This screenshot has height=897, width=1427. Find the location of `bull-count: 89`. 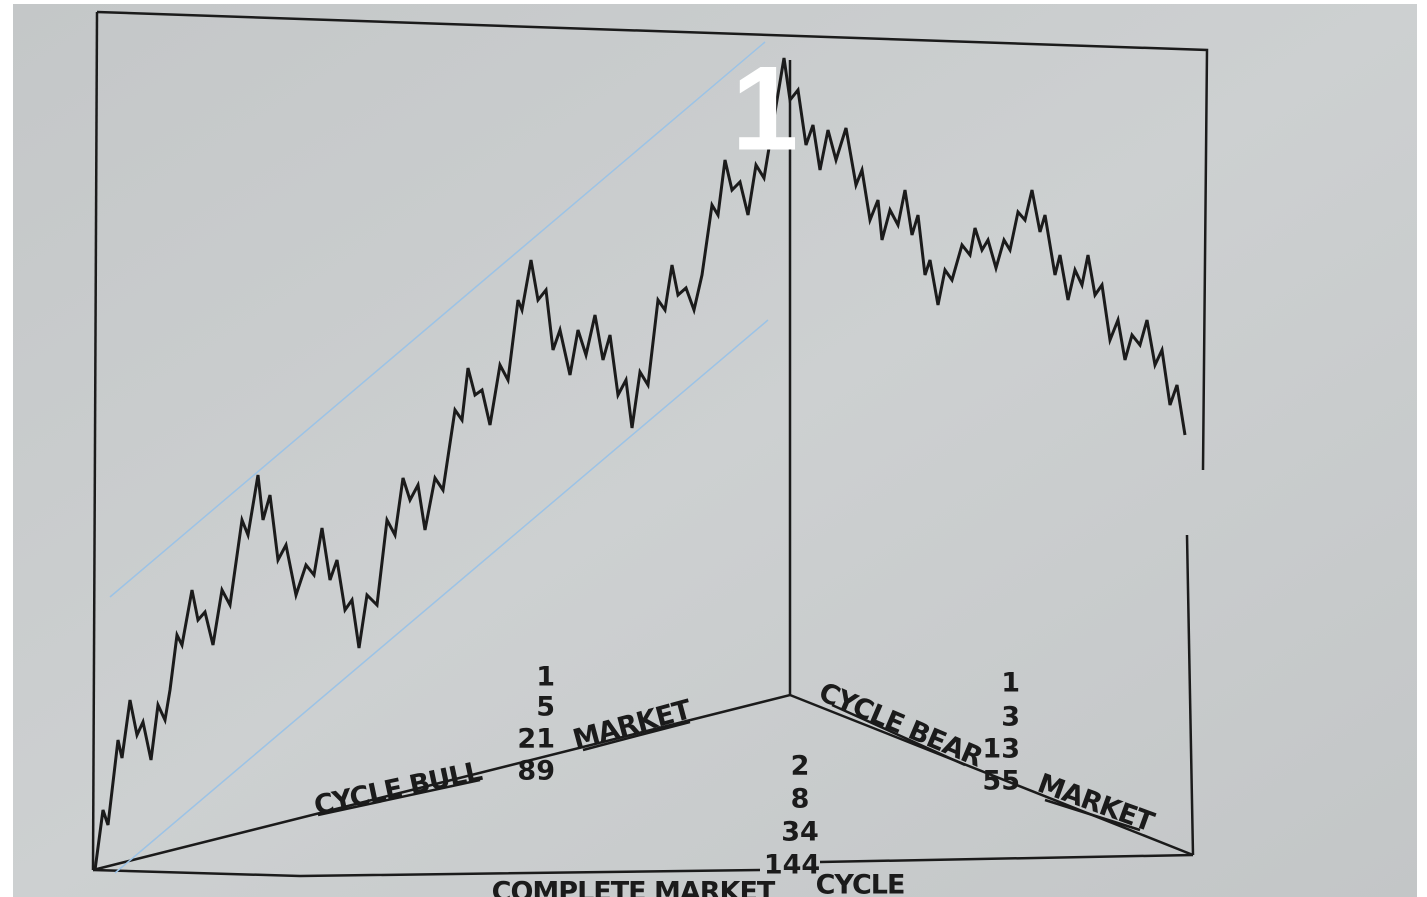

bull-count: 89 is located at coordinates (536, 771).